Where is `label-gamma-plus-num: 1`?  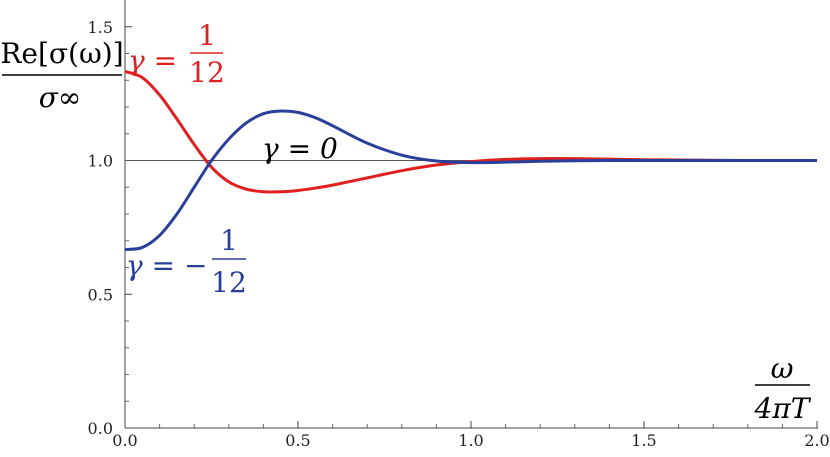
label-gamma-plus-num: 1 is located at coordinates (207, 35).